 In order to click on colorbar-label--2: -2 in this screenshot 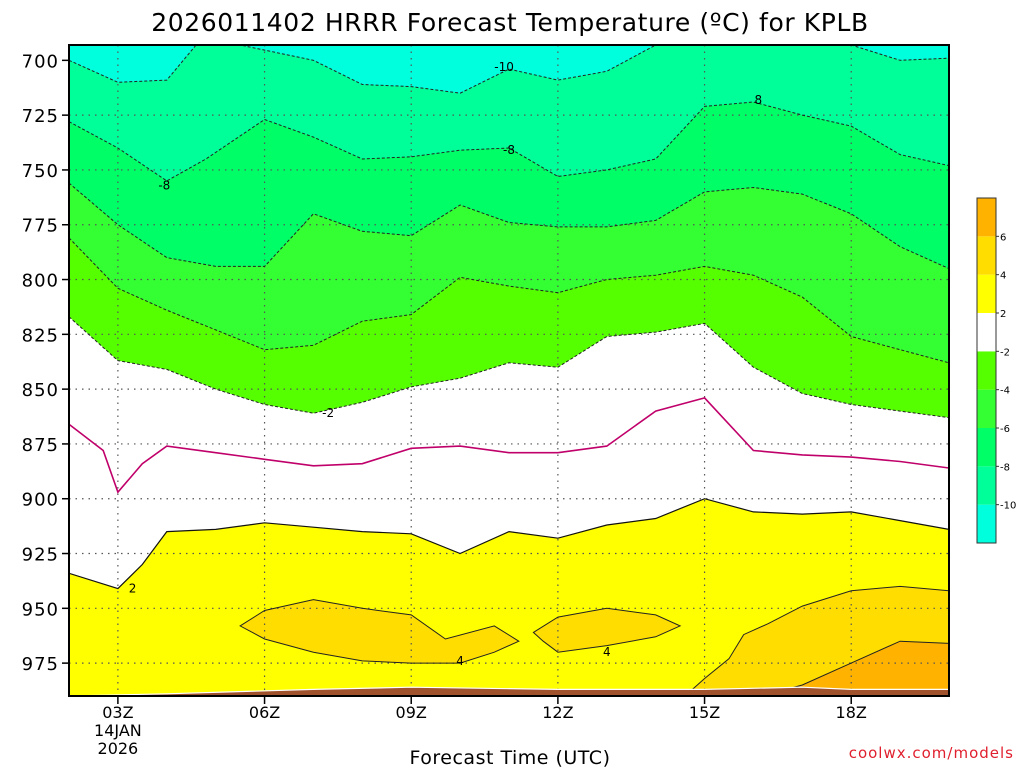, I will do `click(1005, 352)`.